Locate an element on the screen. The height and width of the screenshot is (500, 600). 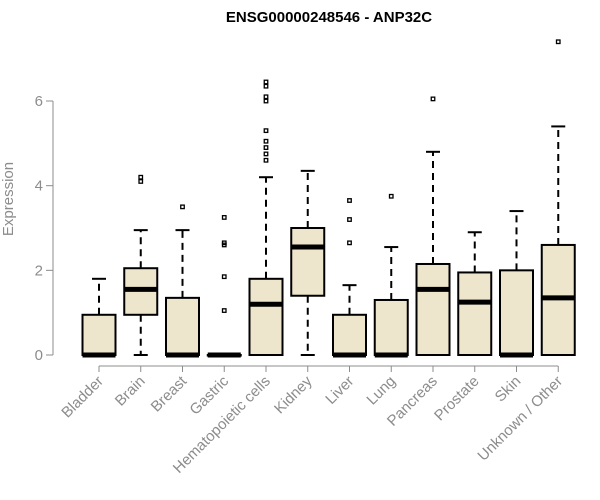
y-tick-label: 4 is located at coordinates (39, 186).